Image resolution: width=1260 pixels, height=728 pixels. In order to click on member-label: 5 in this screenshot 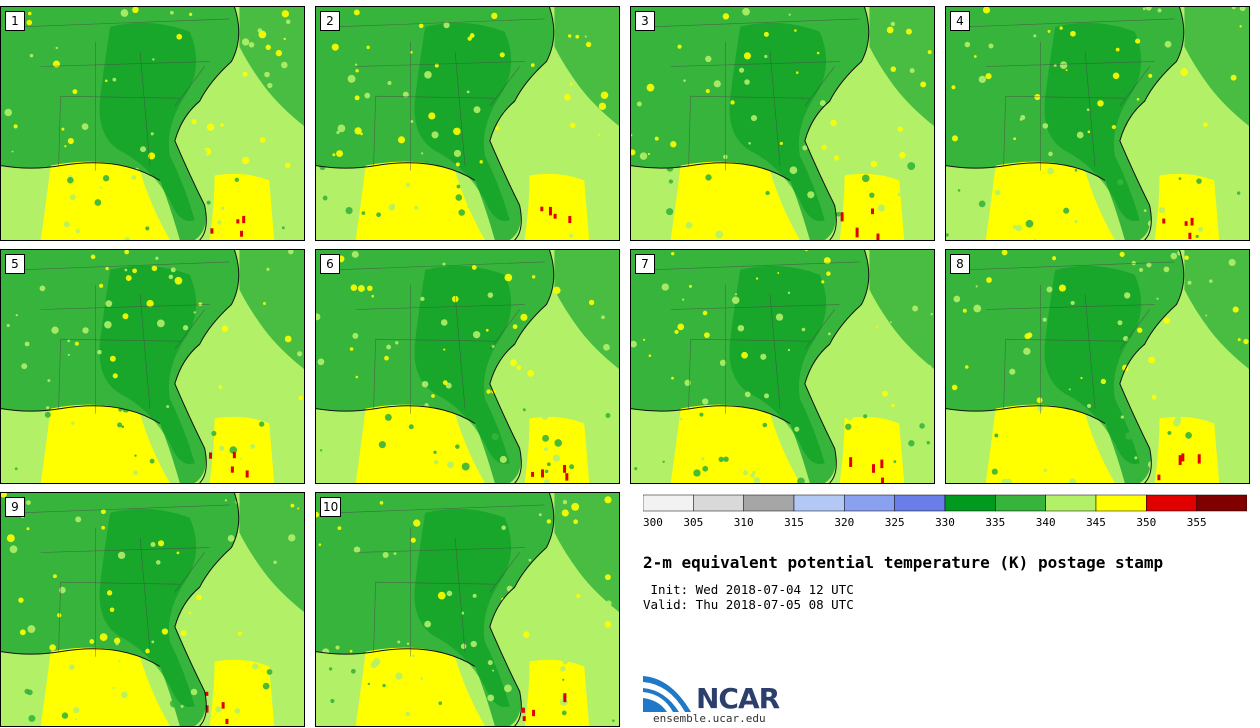, I will do `click(15, 264)`.